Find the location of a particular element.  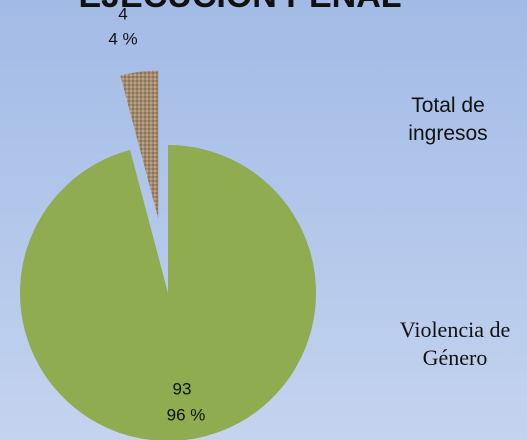

percent-label: 4 % is located at coordinates (122, 38).